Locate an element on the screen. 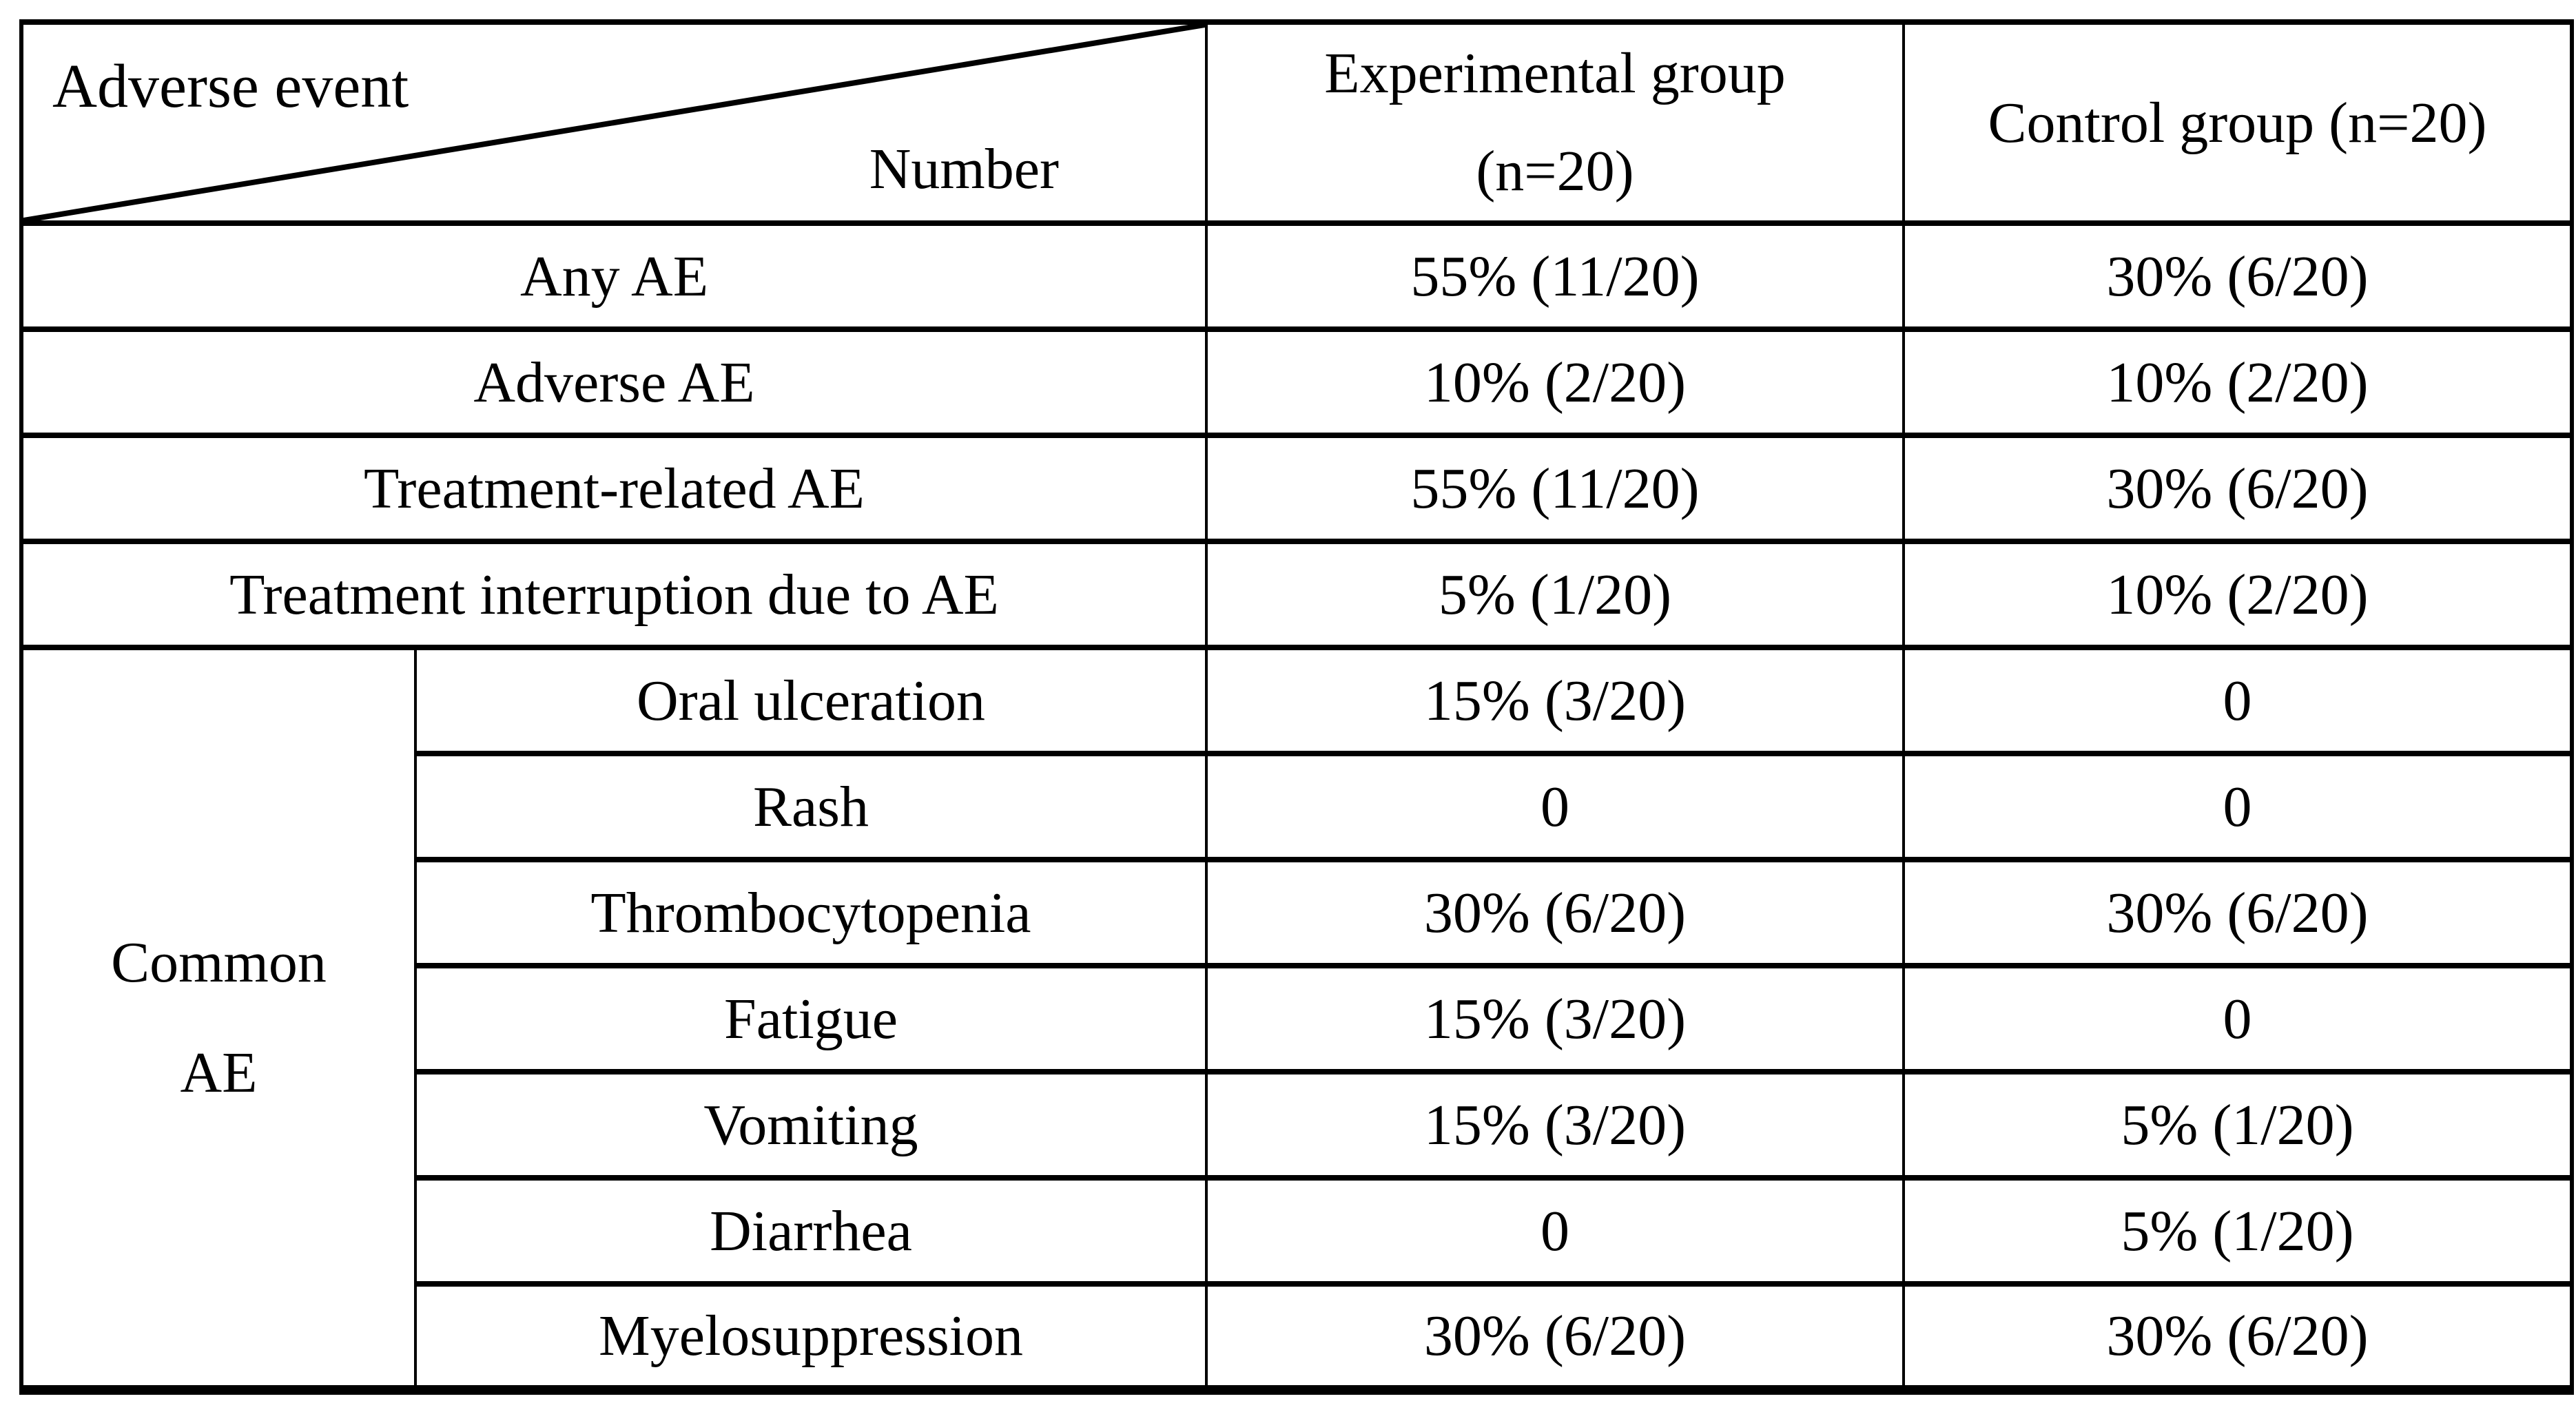  table-row: Adverse AE 10% (2/20) 10% (2/20) is located at coordinates (1296, 382).